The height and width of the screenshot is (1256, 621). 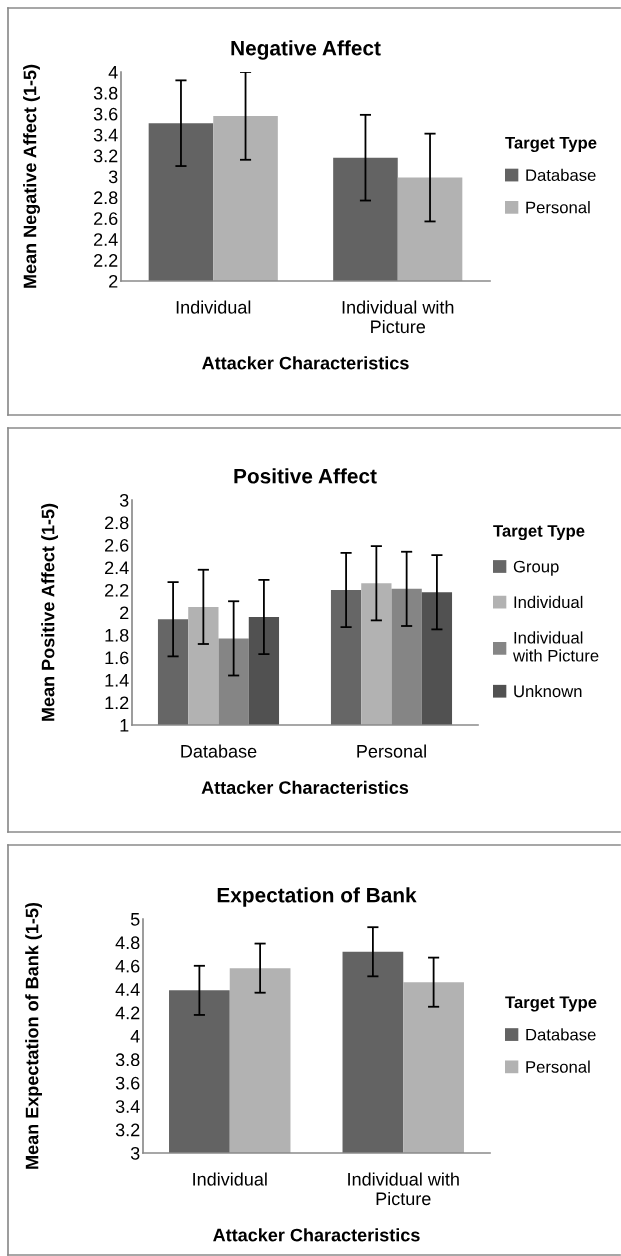 What do you see at coordinates (548, 691) in the screenshot?
I see `legend-label: Unknown` at bounding box center [548, 691].